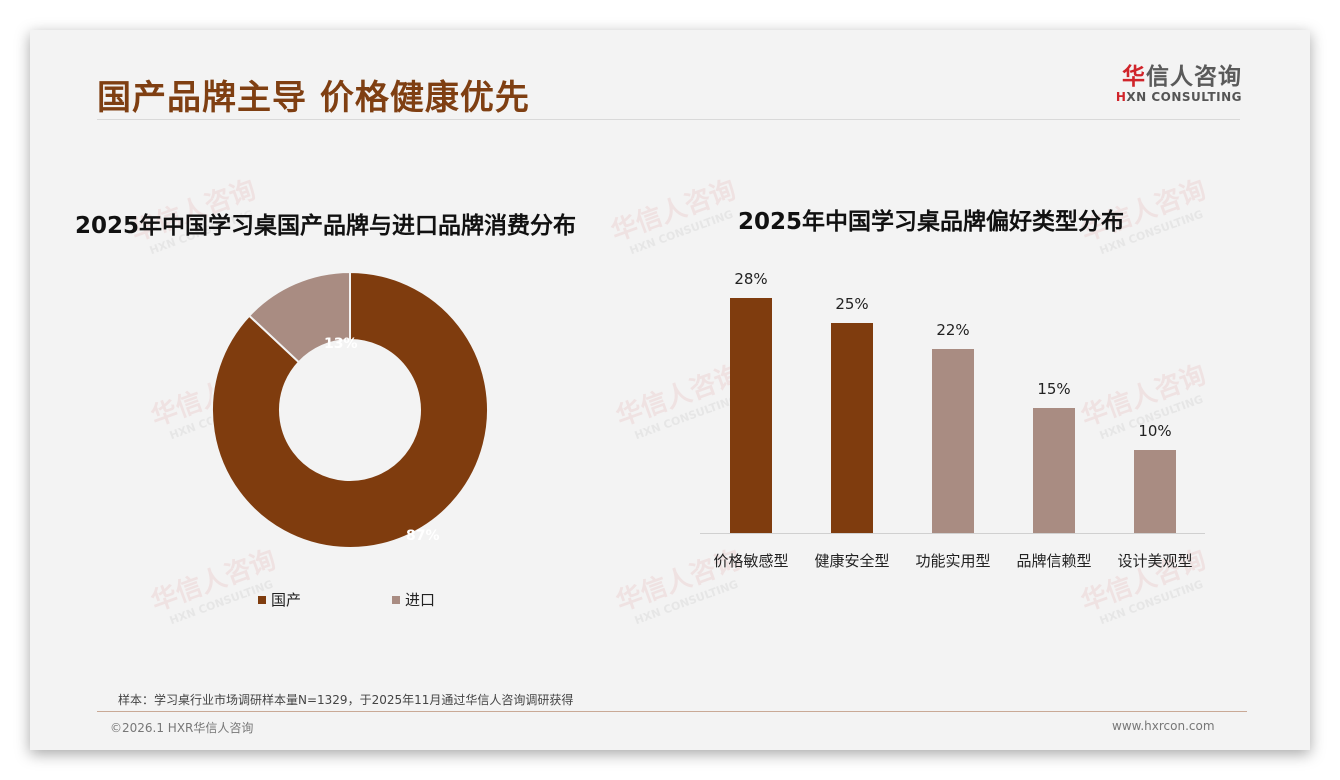 The image size is (1340, 780). What do you see at coordinates (182, 728) in the screenshot?
I see `copyright: ©2026.1 HXR华信人咨询` at bounding box center [182, 728].